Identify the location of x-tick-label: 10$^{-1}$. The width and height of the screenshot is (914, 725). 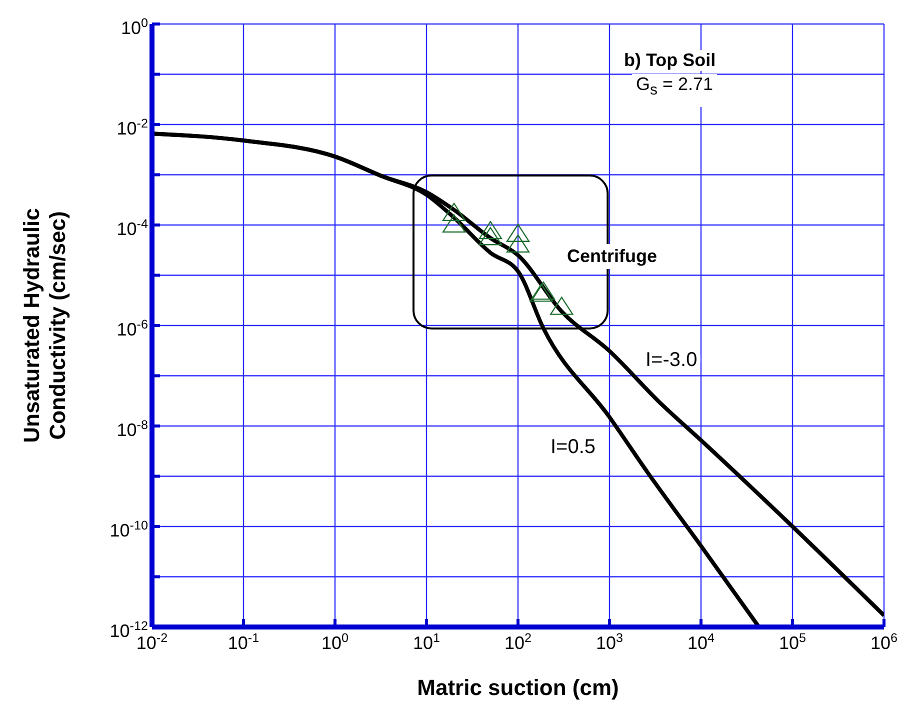
(244, 642).